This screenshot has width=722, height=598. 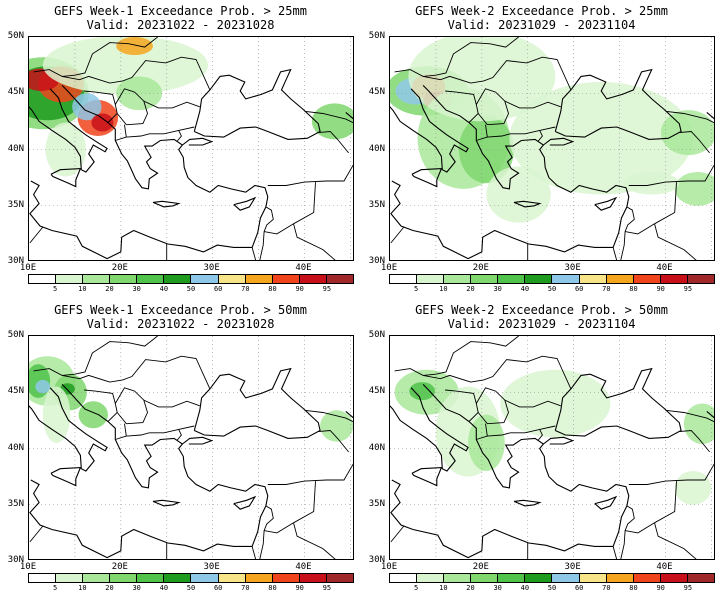 What do you see at coordinates (606, 289) in the screenshot?
I see `colorbar-label: 70` at bounding box center [606, 289].